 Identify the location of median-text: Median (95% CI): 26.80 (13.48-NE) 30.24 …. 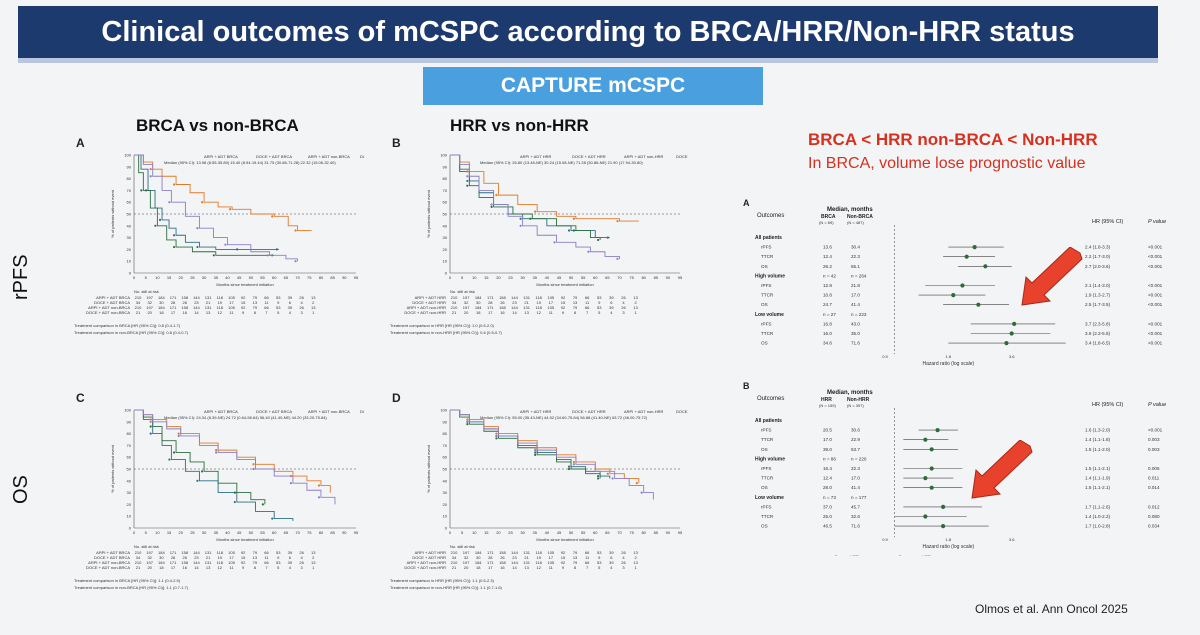
(561, 162).